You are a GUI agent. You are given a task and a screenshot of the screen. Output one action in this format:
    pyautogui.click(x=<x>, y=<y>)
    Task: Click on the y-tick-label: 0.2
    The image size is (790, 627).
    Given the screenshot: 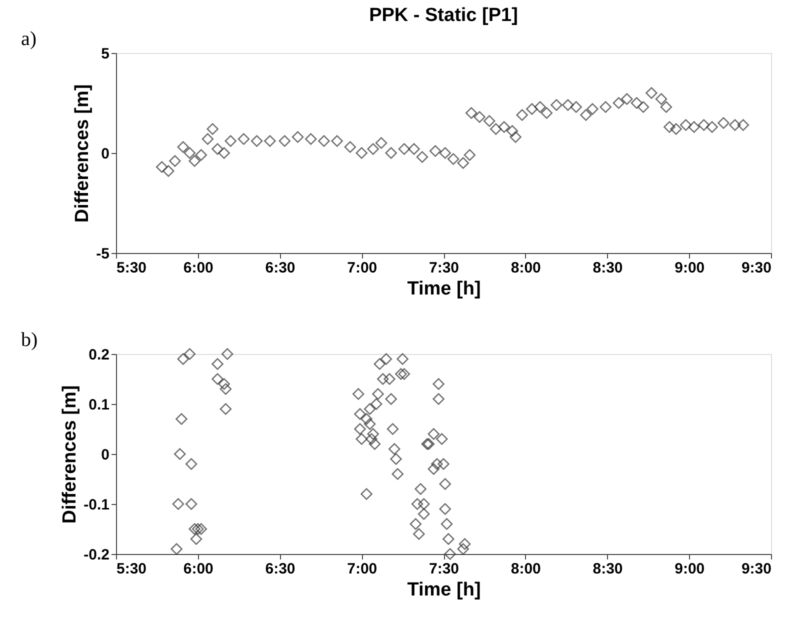 What is the action you would take?
    pyautogui.click(x=99, y=355)
    